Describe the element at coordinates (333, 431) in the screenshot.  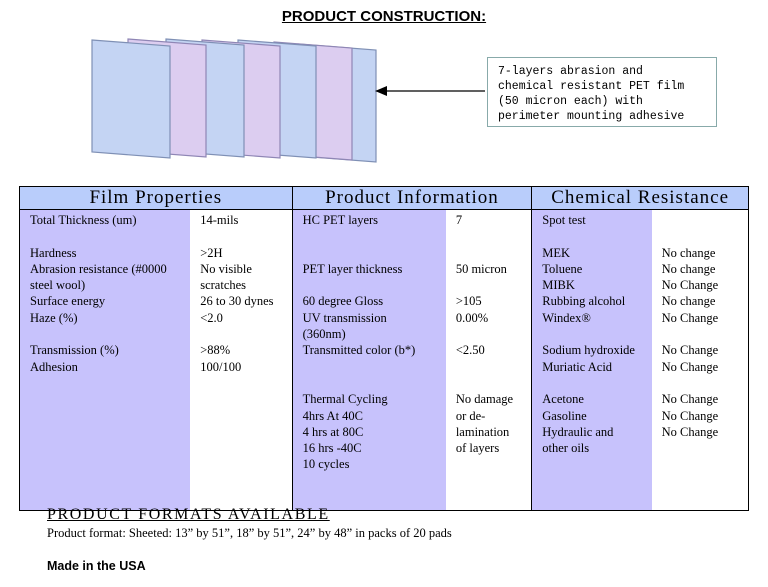
I see `product-info-label: 4 hrs at 80C` at that location.